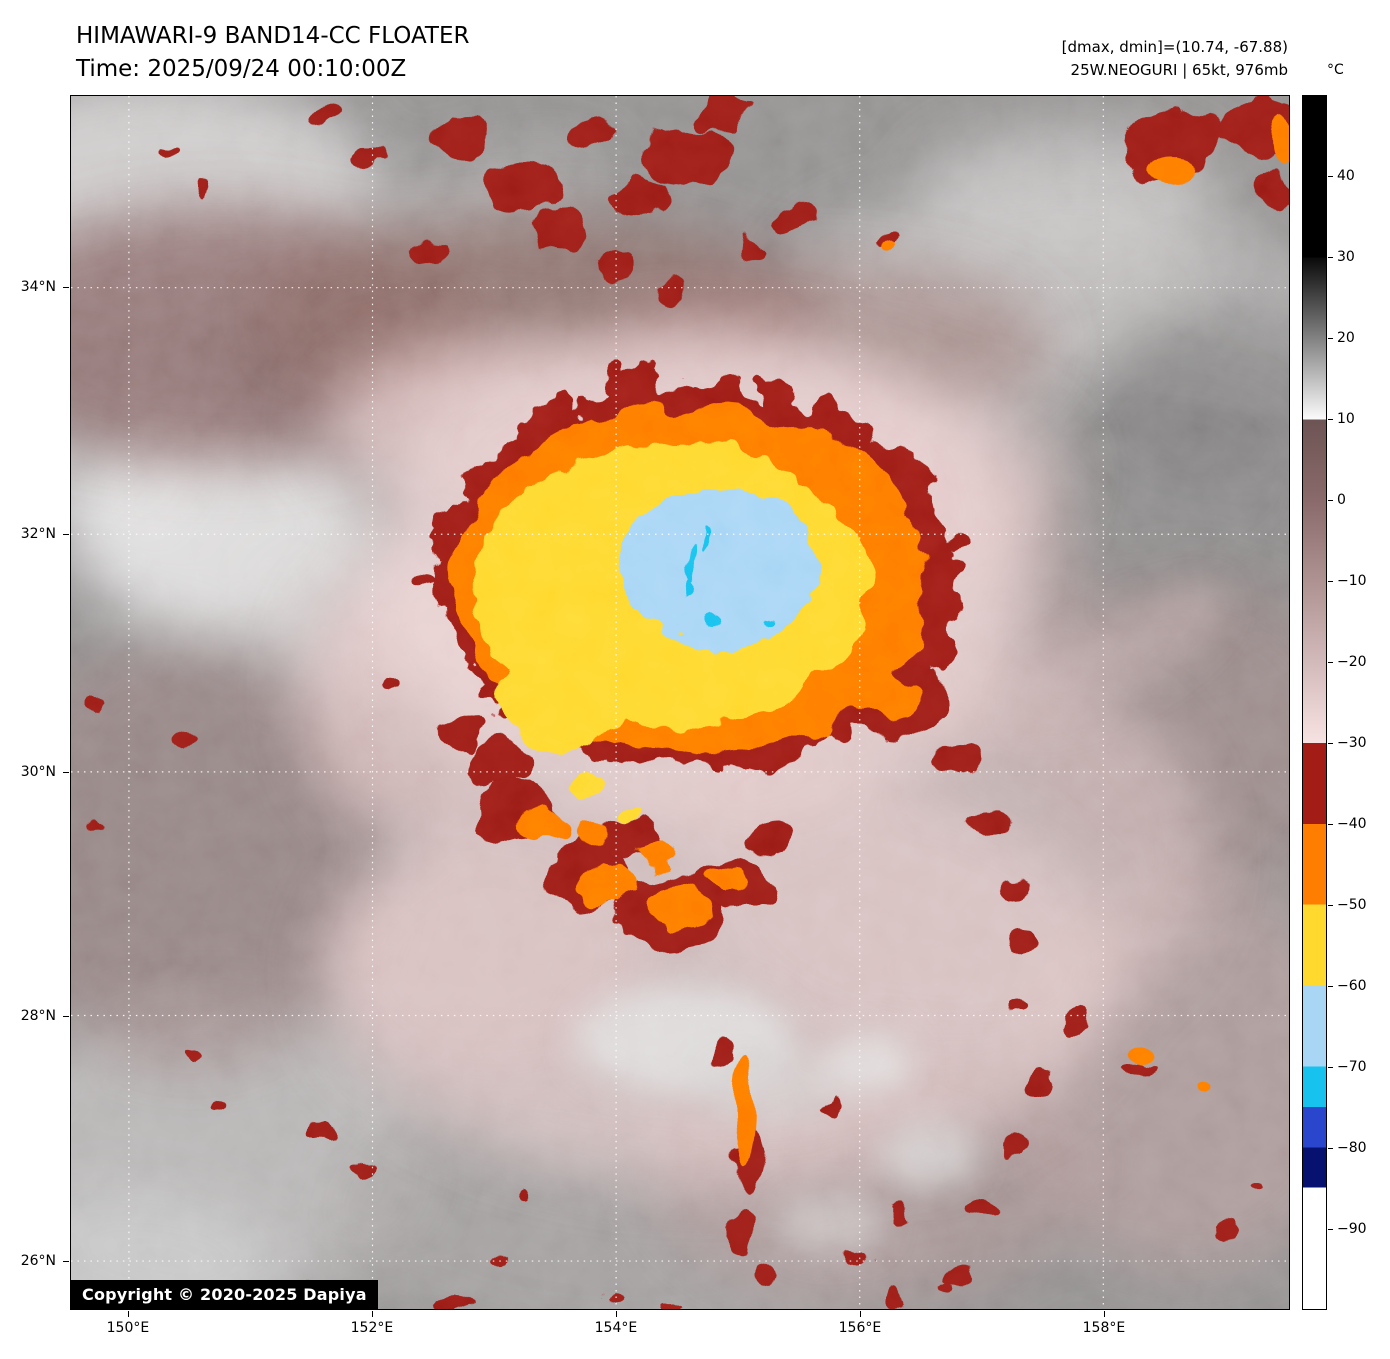  Describe the element at coordinates (1346, 419) in the screenshot. I see `colorbar-tick-label: 10` at that location.